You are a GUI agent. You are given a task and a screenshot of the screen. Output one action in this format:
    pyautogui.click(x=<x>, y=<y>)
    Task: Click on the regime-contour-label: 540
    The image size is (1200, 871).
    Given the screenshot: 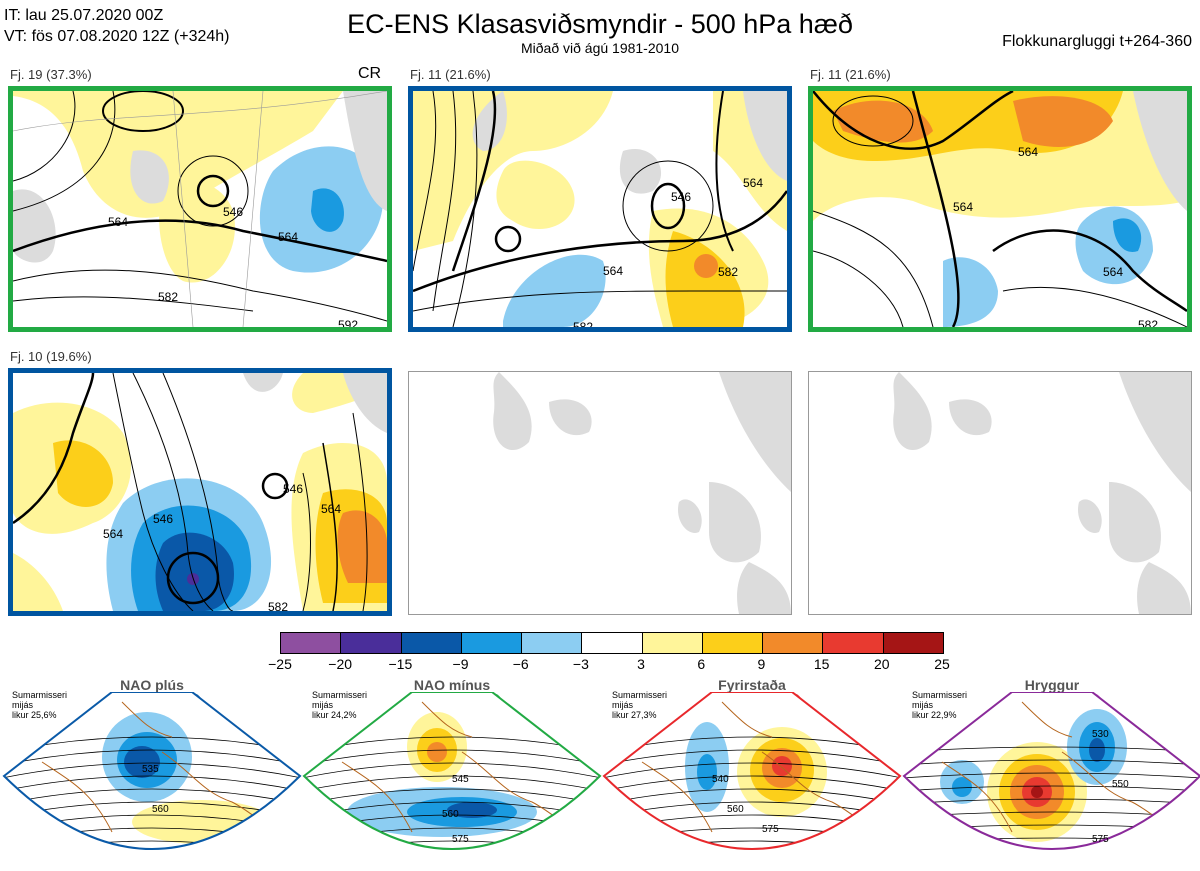 What is the action you would take?
    pyautogui.click(x=720, y=779)
    